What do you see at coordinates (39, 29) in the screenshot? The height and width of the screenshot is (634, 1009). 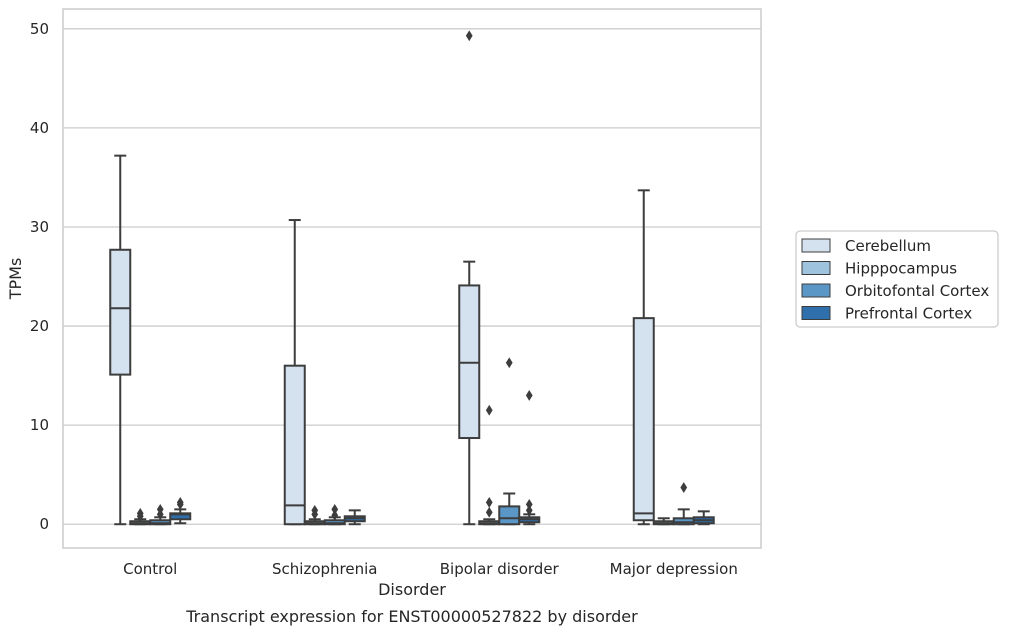 I see `y-tick-label: 50` at bounding box center [39, 29].